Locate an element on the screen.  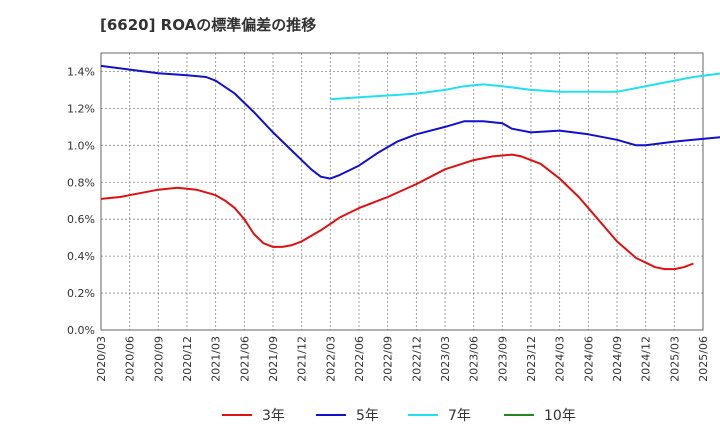
x-tick-label: 2024/09 is located at coordinates (617, 359).